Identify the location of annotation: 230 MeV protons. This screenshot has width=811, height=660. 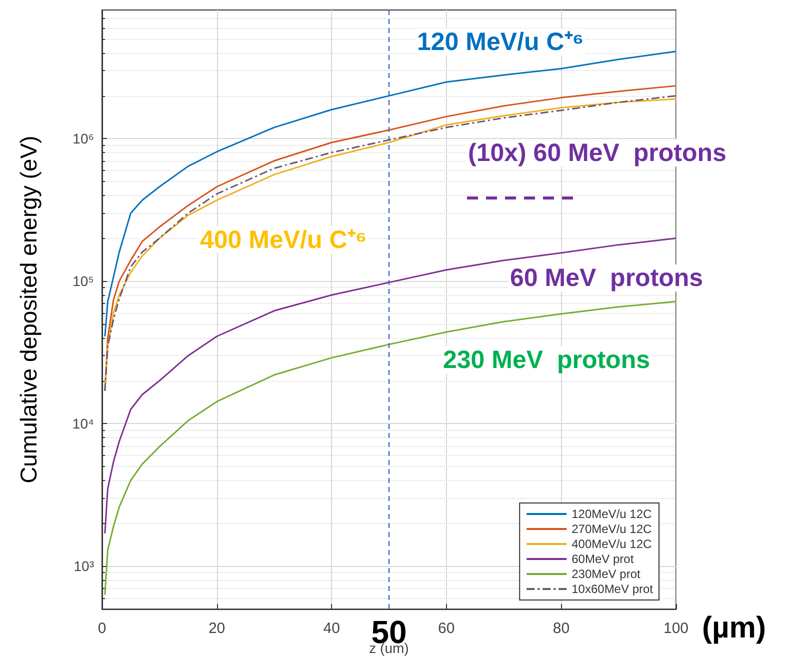
(546, 360).